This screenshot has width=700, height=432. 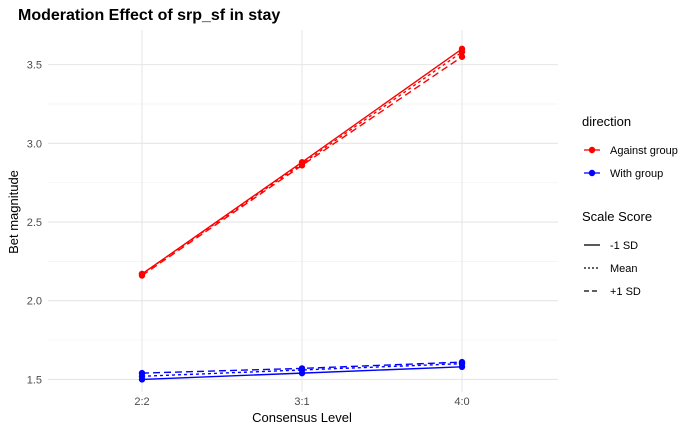 I want to click on legend-title: direction, so click(x=606, y=121).